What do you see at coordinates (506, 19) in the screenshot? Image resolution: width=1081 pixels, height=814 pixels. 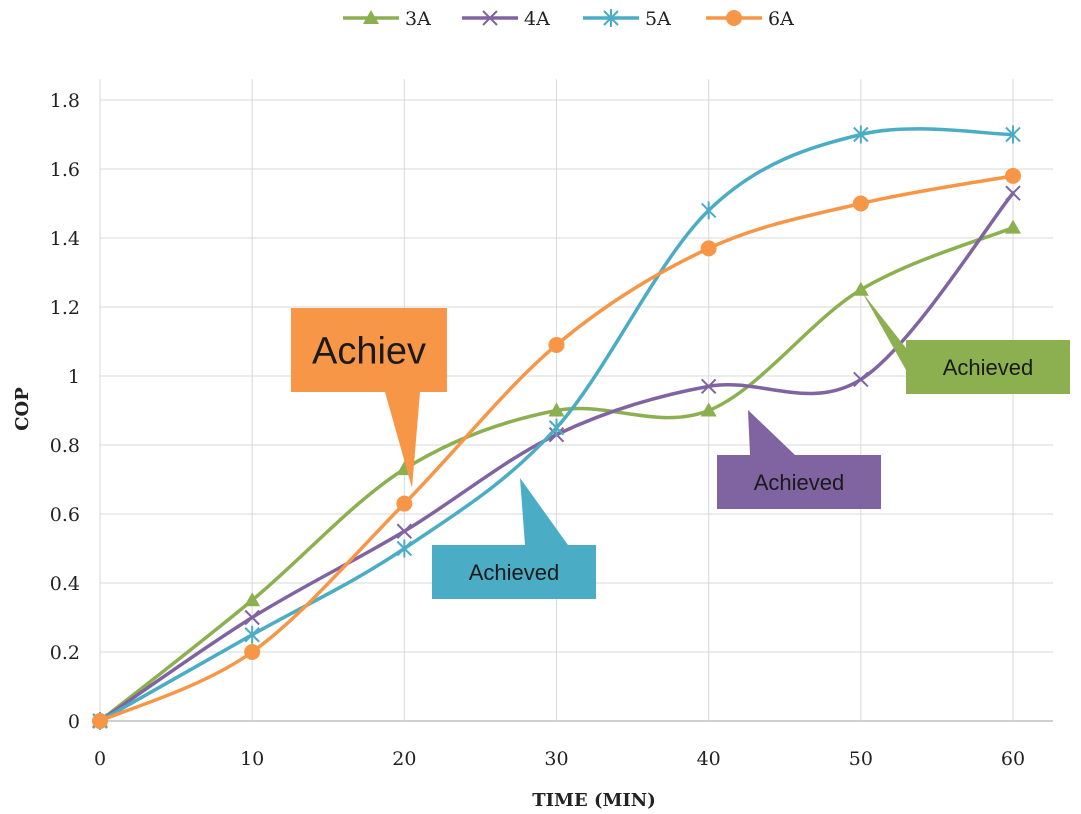 I see `legend-item-4A: 4A` at bounding box center [506, 19].